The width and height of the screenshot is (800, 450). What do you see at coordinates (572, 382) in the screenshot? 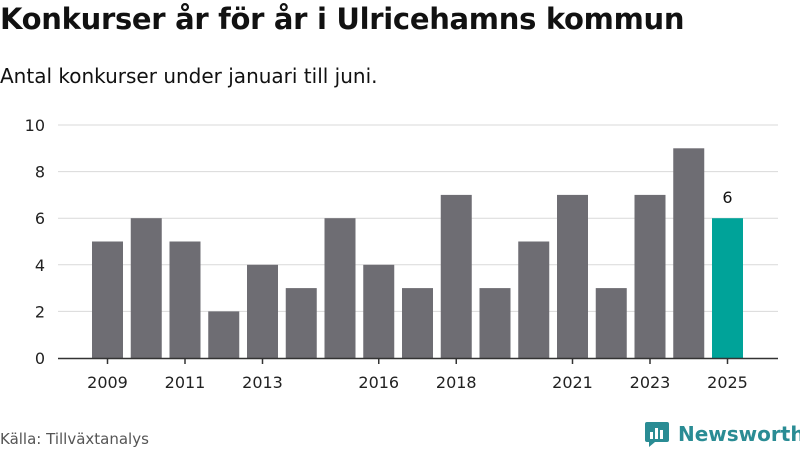
I see `x-tick-label-2021: 2021` at bounding box center [572, 382].